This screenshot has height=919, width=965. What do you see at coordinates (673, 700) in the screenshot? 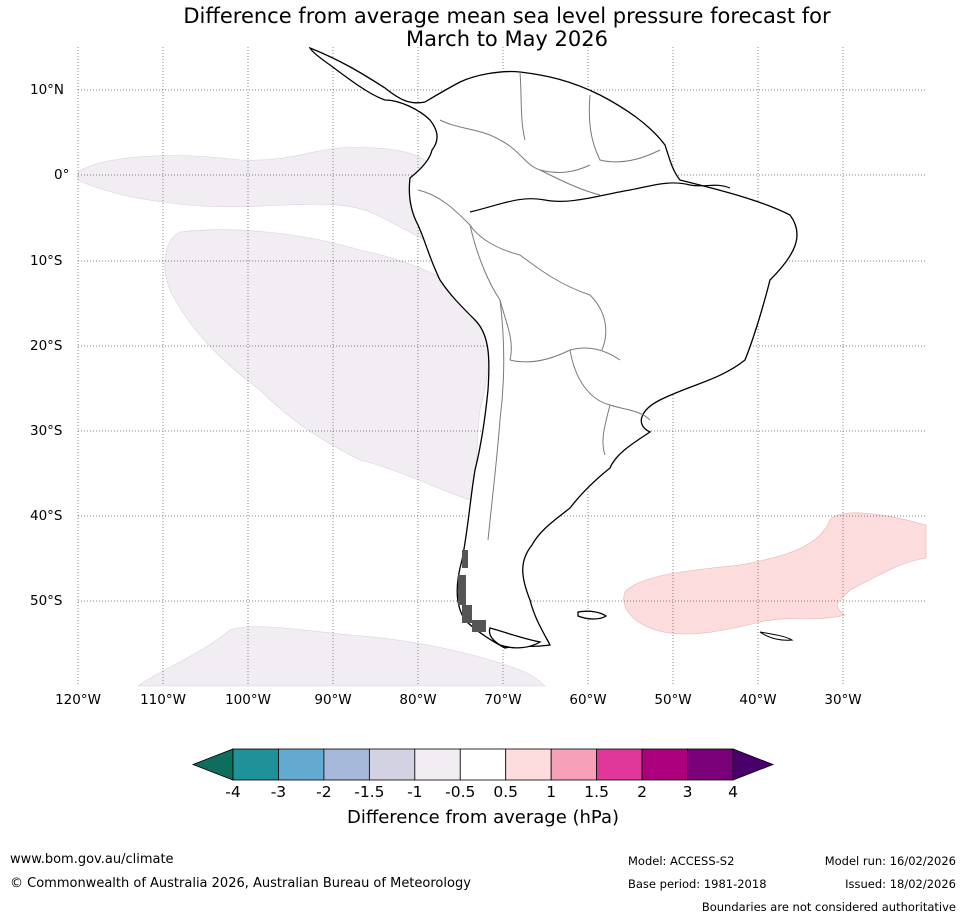
I see `lon-label-50w: 50°W` at bounding box center [673, 700].